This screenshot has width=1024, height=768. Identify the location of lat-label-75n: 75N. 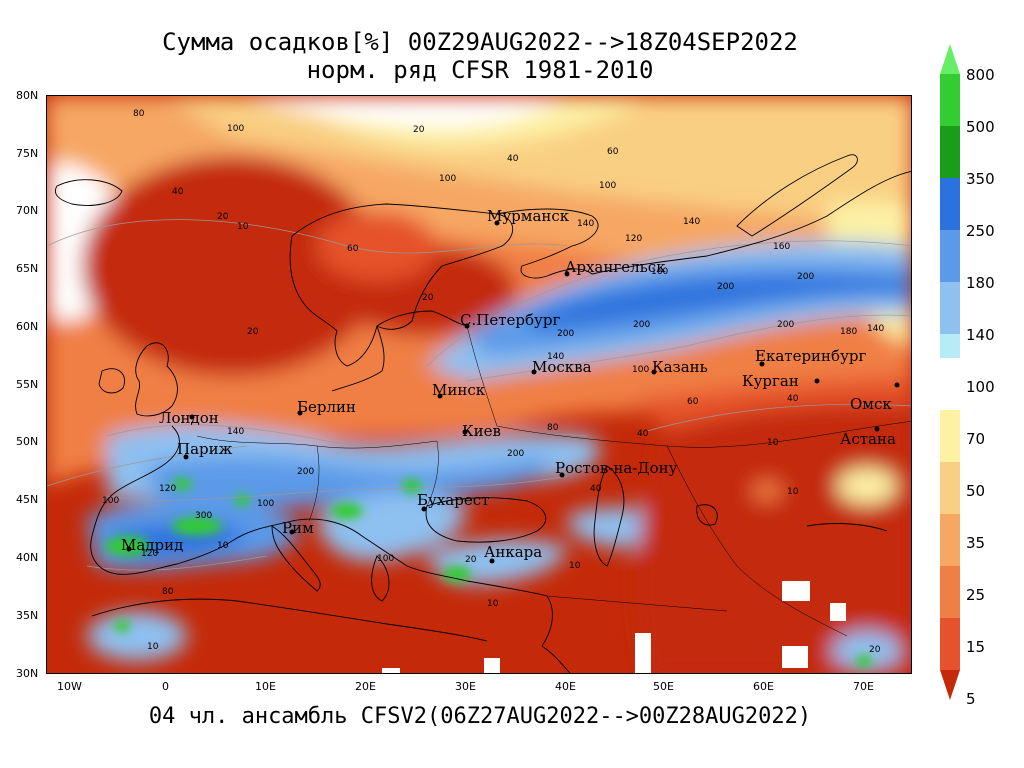
(27, 153).